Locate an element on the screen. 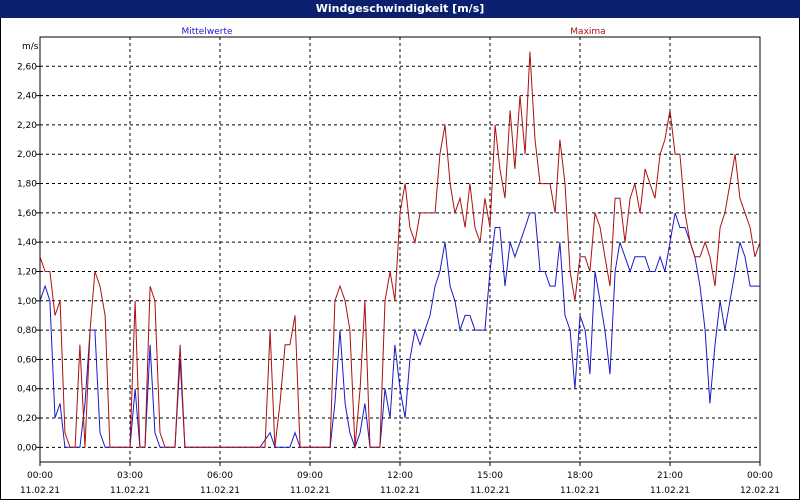  y-tick-label: 2,60 is located at coordinates (27, 67).